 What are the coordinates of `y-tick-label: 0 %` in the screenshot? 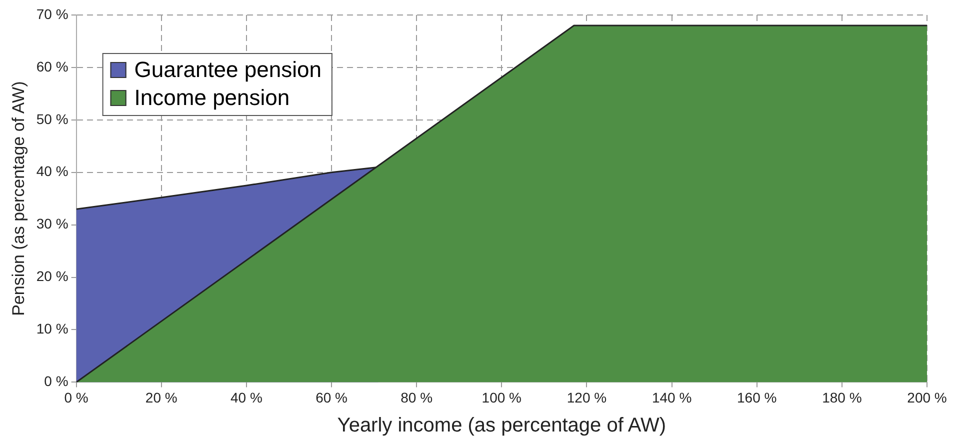 It's located at (56, 381).